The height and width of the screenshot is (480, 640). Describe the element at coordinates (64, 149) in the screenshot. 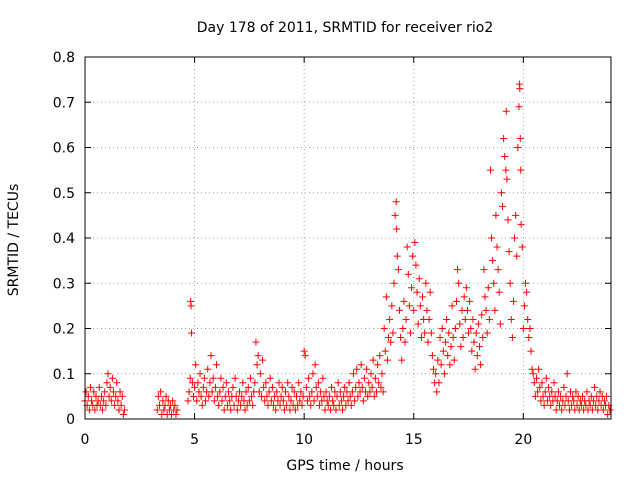

I see `y-tick-label: 0.6` at that location.